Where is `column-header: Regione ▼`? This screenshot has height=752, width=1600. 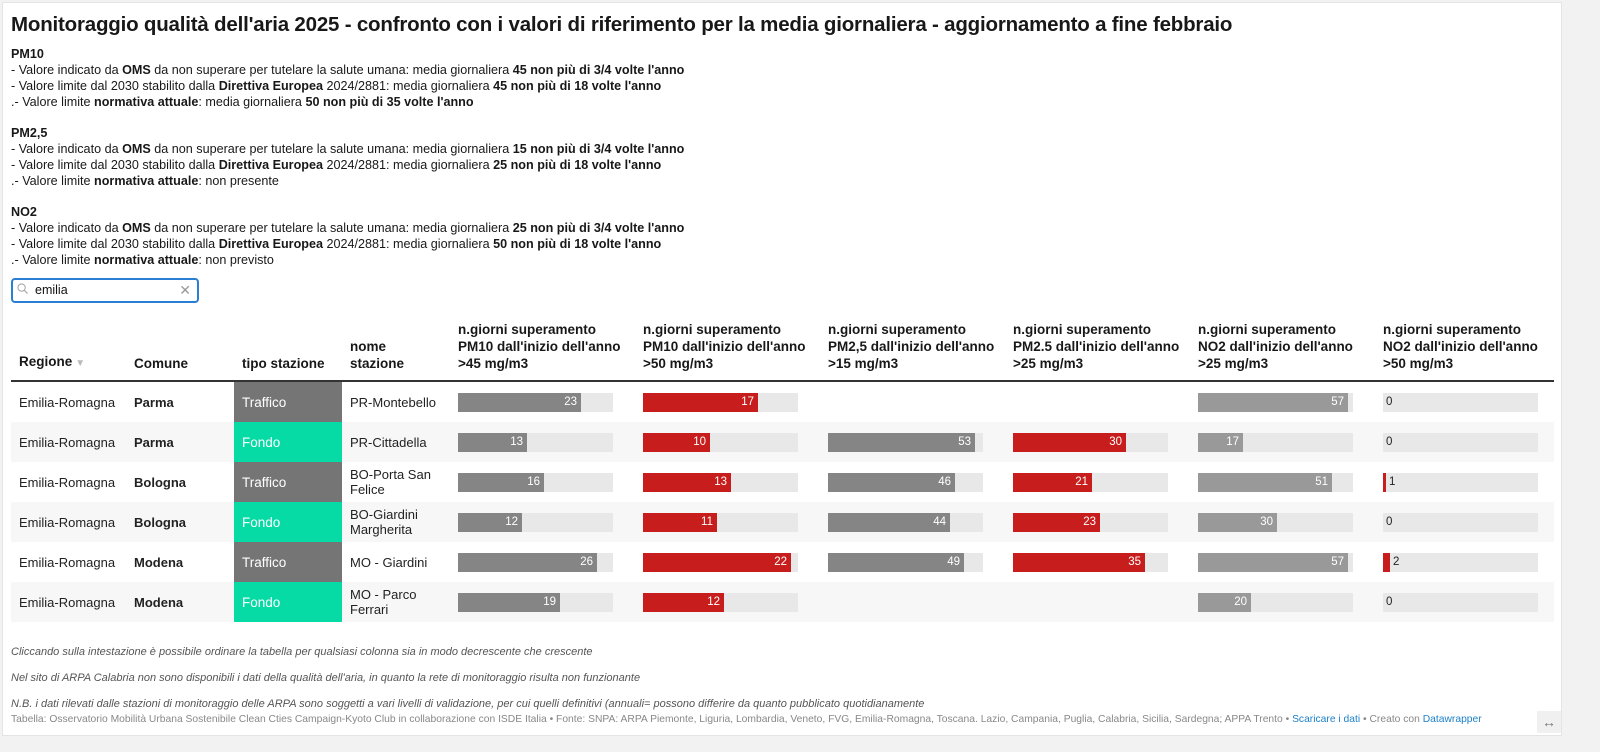 column-header: Regione ▼ is located at coordinates (68, 351).